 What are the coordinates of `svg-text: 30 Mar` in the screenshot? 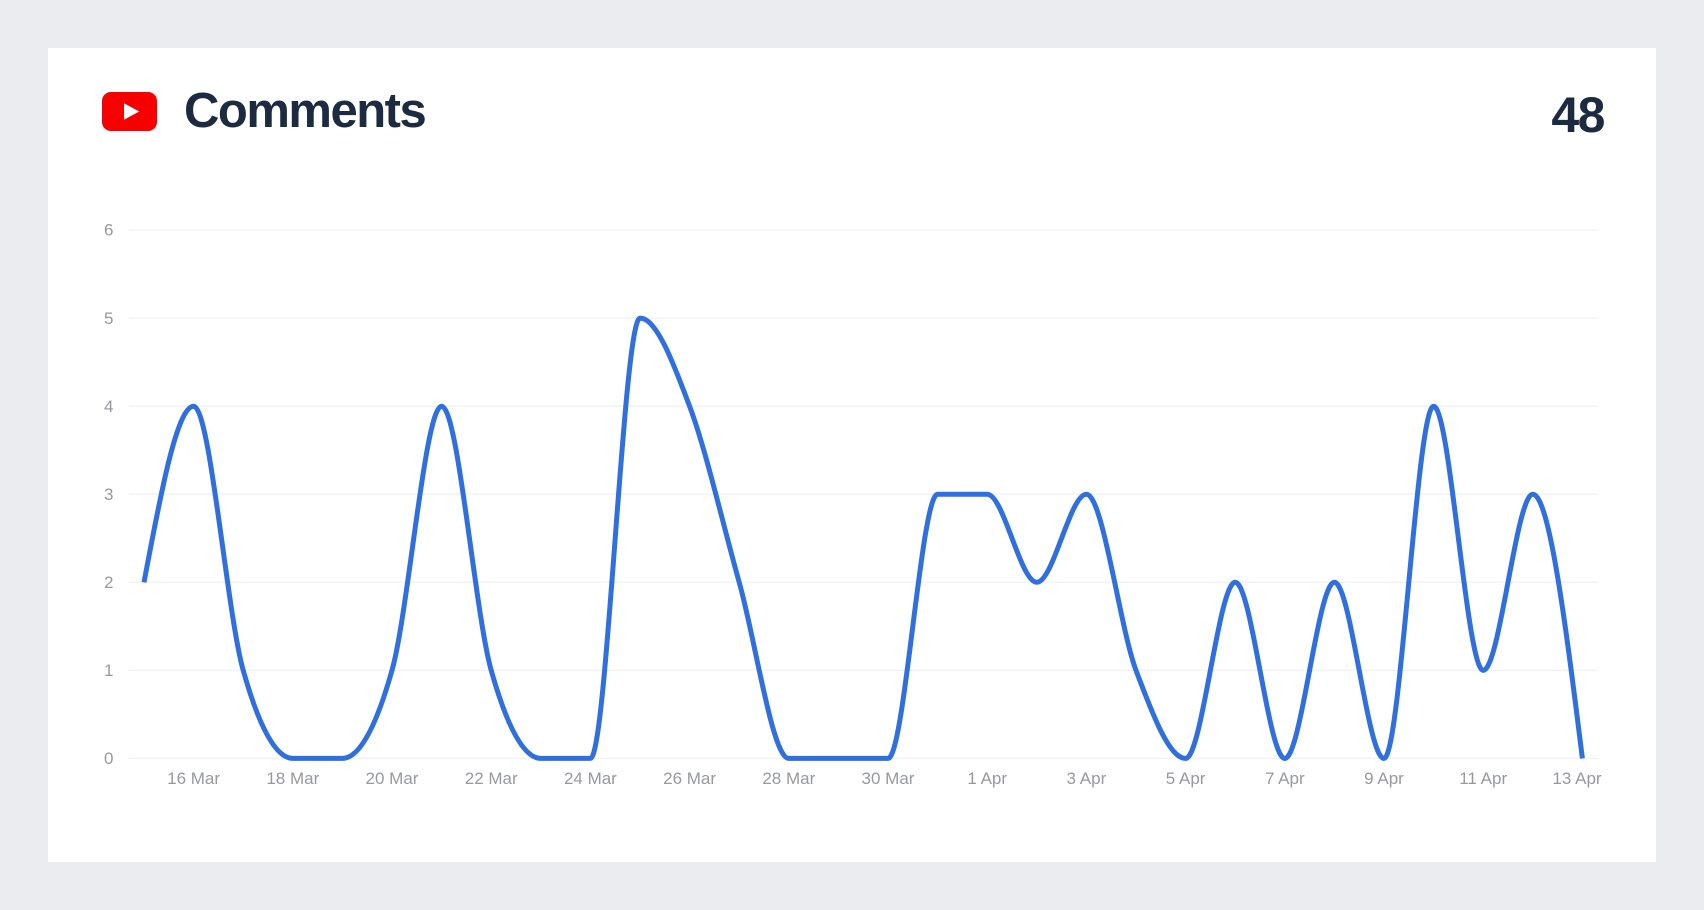 It's located at (888, 778).